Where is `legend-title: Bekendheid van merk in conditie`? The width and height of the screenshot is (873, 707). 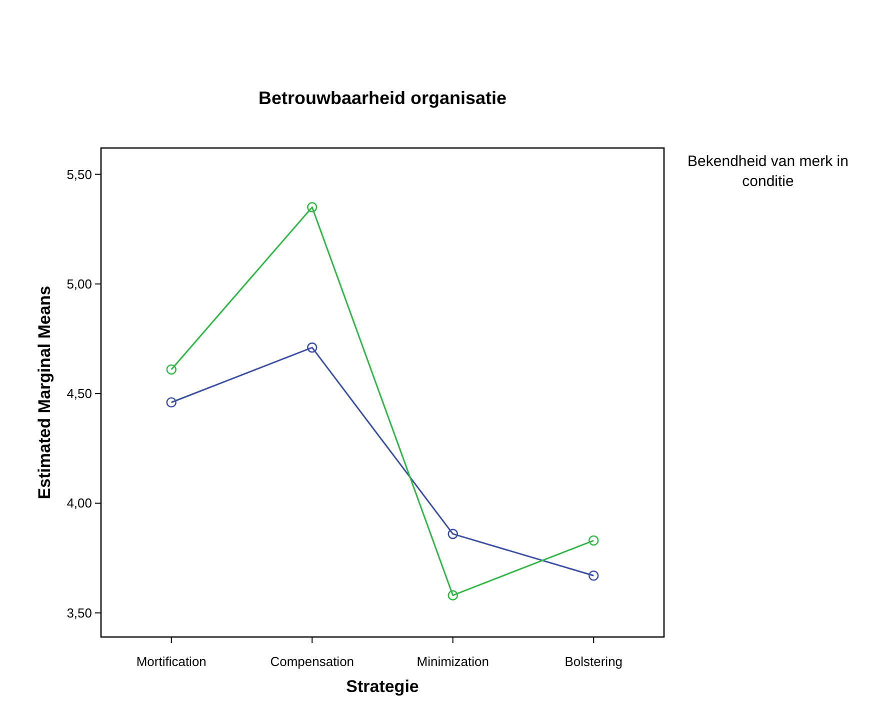 legend-title: Bekendheid van merk in conditie is located at coordinates (768, 171).